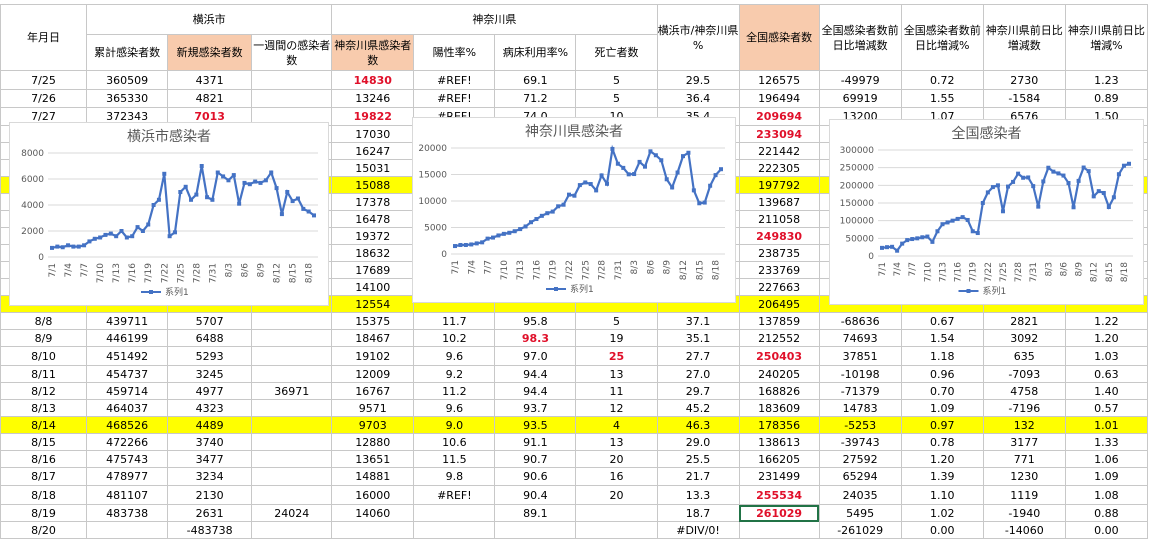  Describe the element at coordinates (210, 513) in the screenshot. I see `table-cell: 2631` at that location.